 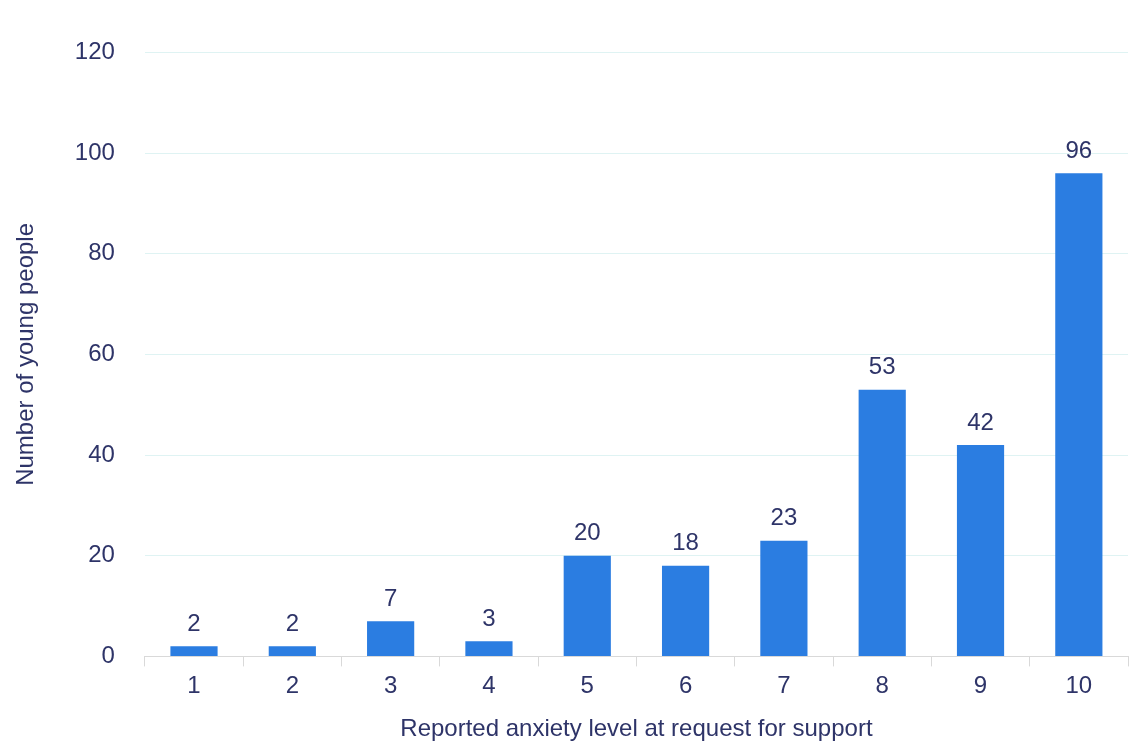 I want to click on y-tick-label: 80, so click(x=101, y=252).